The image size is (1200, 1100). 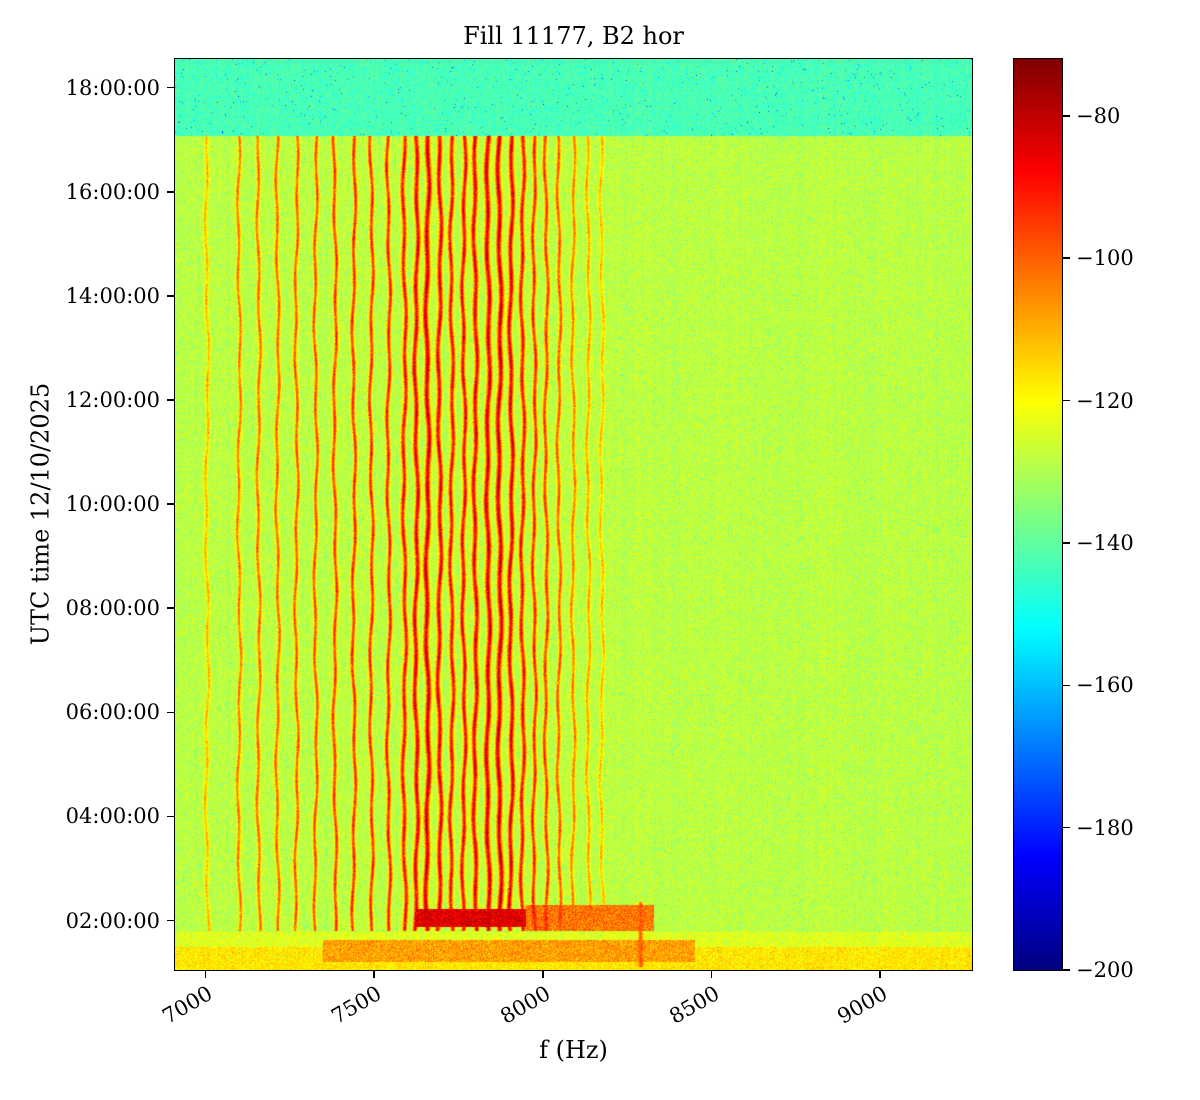 I want to click on x-axis-label: f (Hz), so click(x=573, y=1050).